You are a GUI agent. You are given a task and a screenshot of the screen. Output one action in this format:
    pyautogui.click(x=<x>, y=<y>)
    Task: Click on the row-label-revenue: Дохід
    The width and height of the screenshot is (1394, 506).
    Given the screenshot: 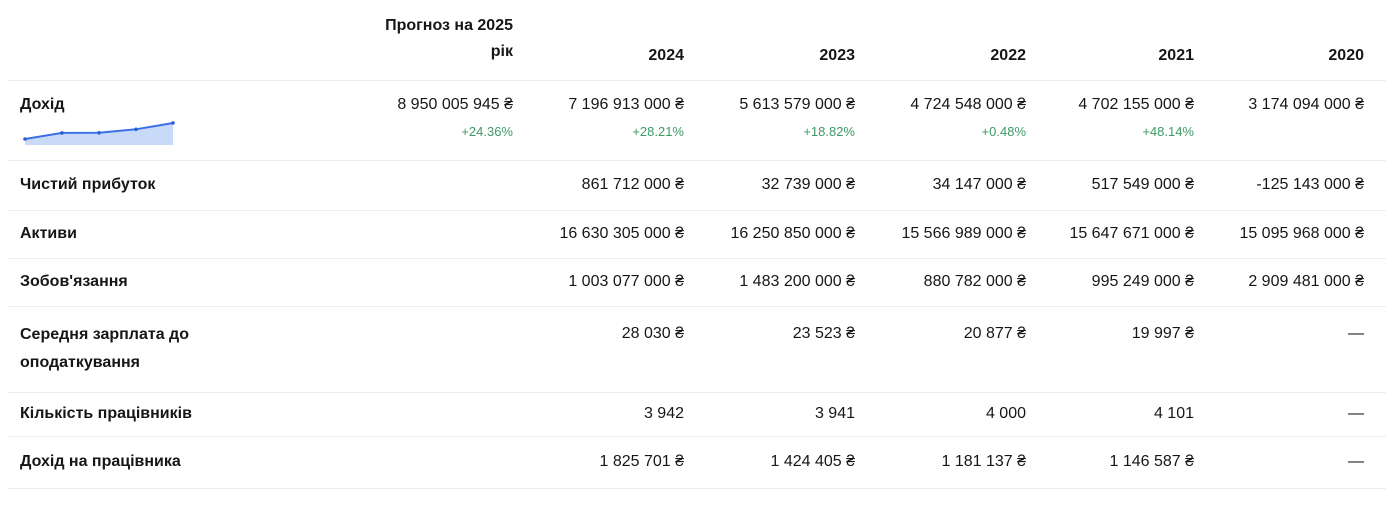 What is the action you would take?
    pyautogui.click(x=174, y=120)
    